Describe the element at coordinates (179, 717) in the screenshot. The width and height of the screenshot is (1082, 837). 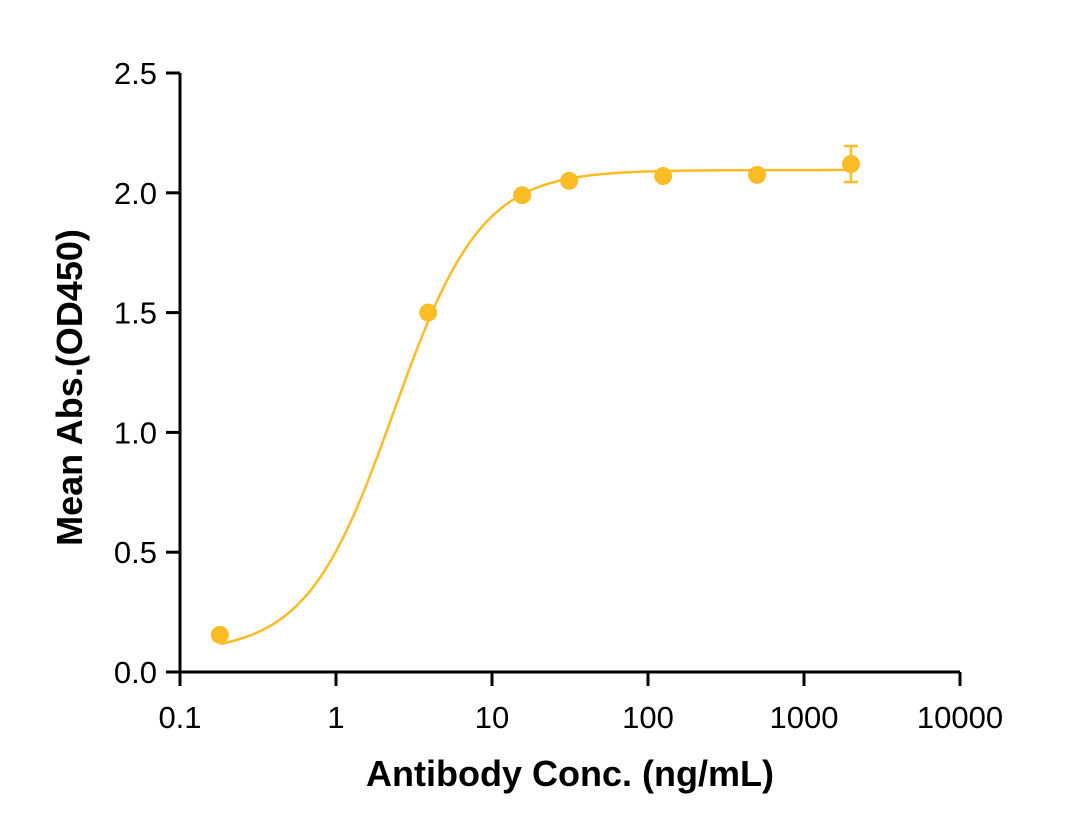
I see `x-tick-label: 0.1` at that location.